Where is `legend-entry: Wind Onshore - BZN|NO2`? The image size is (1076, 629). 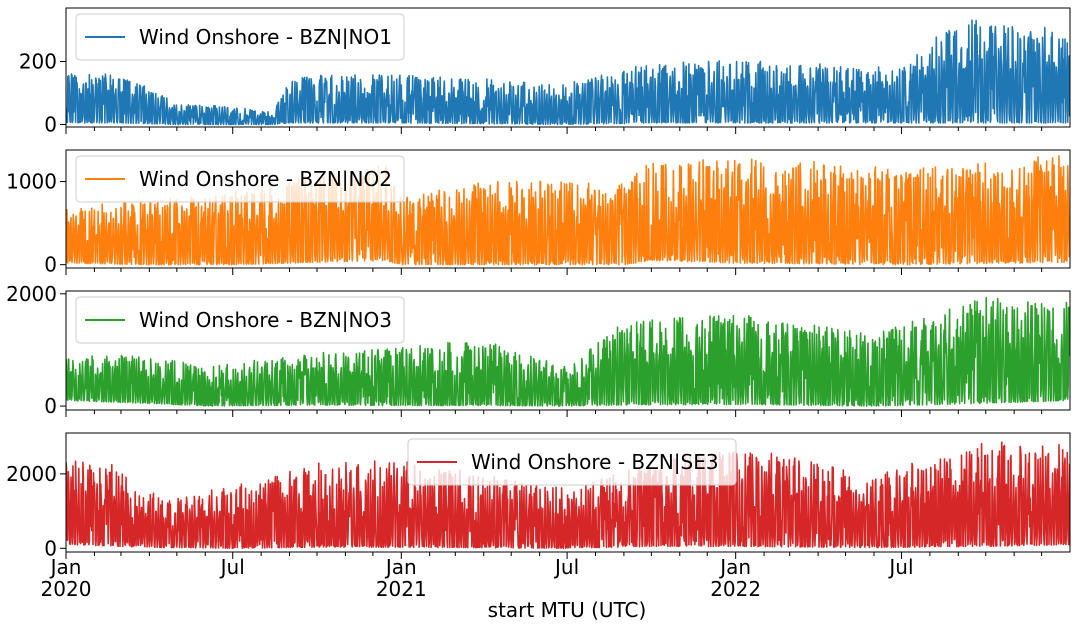 legend-entry: Wind Onshore - BZN|NO2 is located at coordinates (265, 179).